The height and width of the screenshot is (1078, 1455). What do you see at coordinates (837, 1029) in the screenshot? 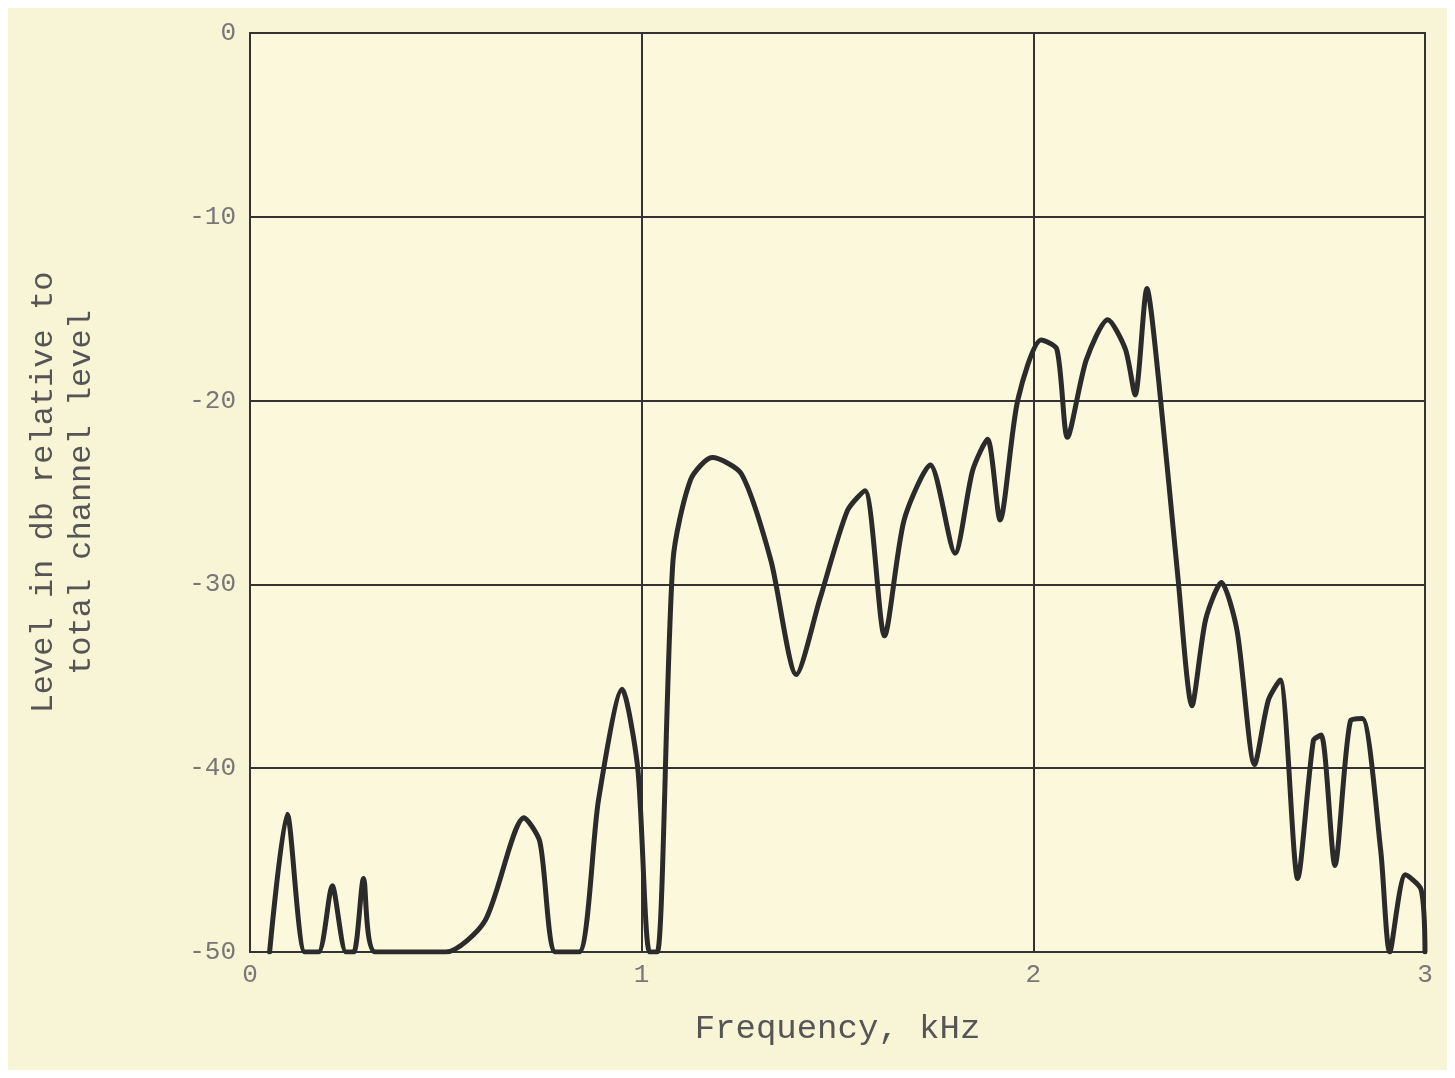
I see `x-axis-title: Frequency, kHz` at bounding box center [837, 1029].